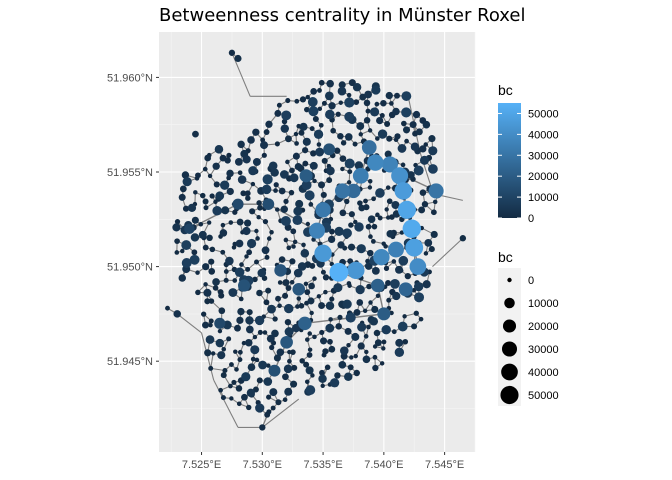 The image size is (672, 480). I want to click on size-legend-title: bc, so click(505, 257).